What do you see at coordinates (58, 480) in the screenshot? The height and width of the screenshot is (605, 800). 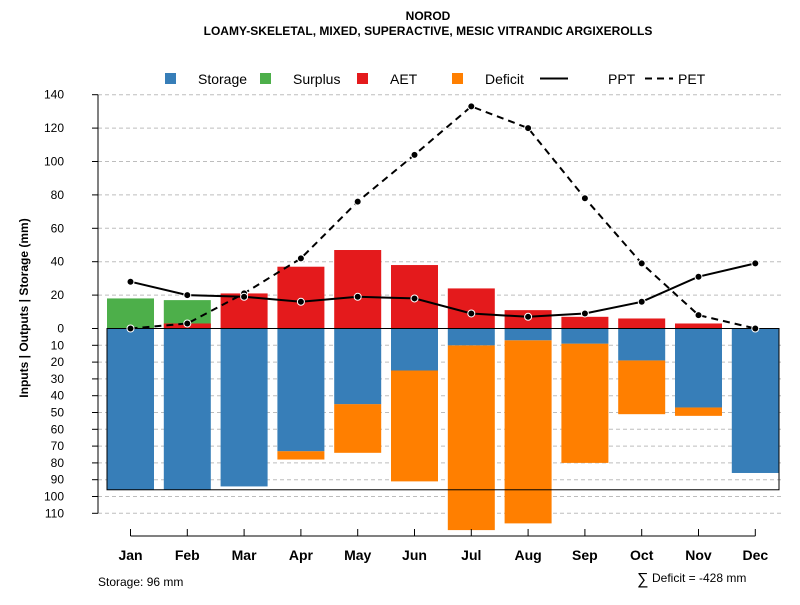 I see `y-tick-label: 90` at bounding box center [58, 480].